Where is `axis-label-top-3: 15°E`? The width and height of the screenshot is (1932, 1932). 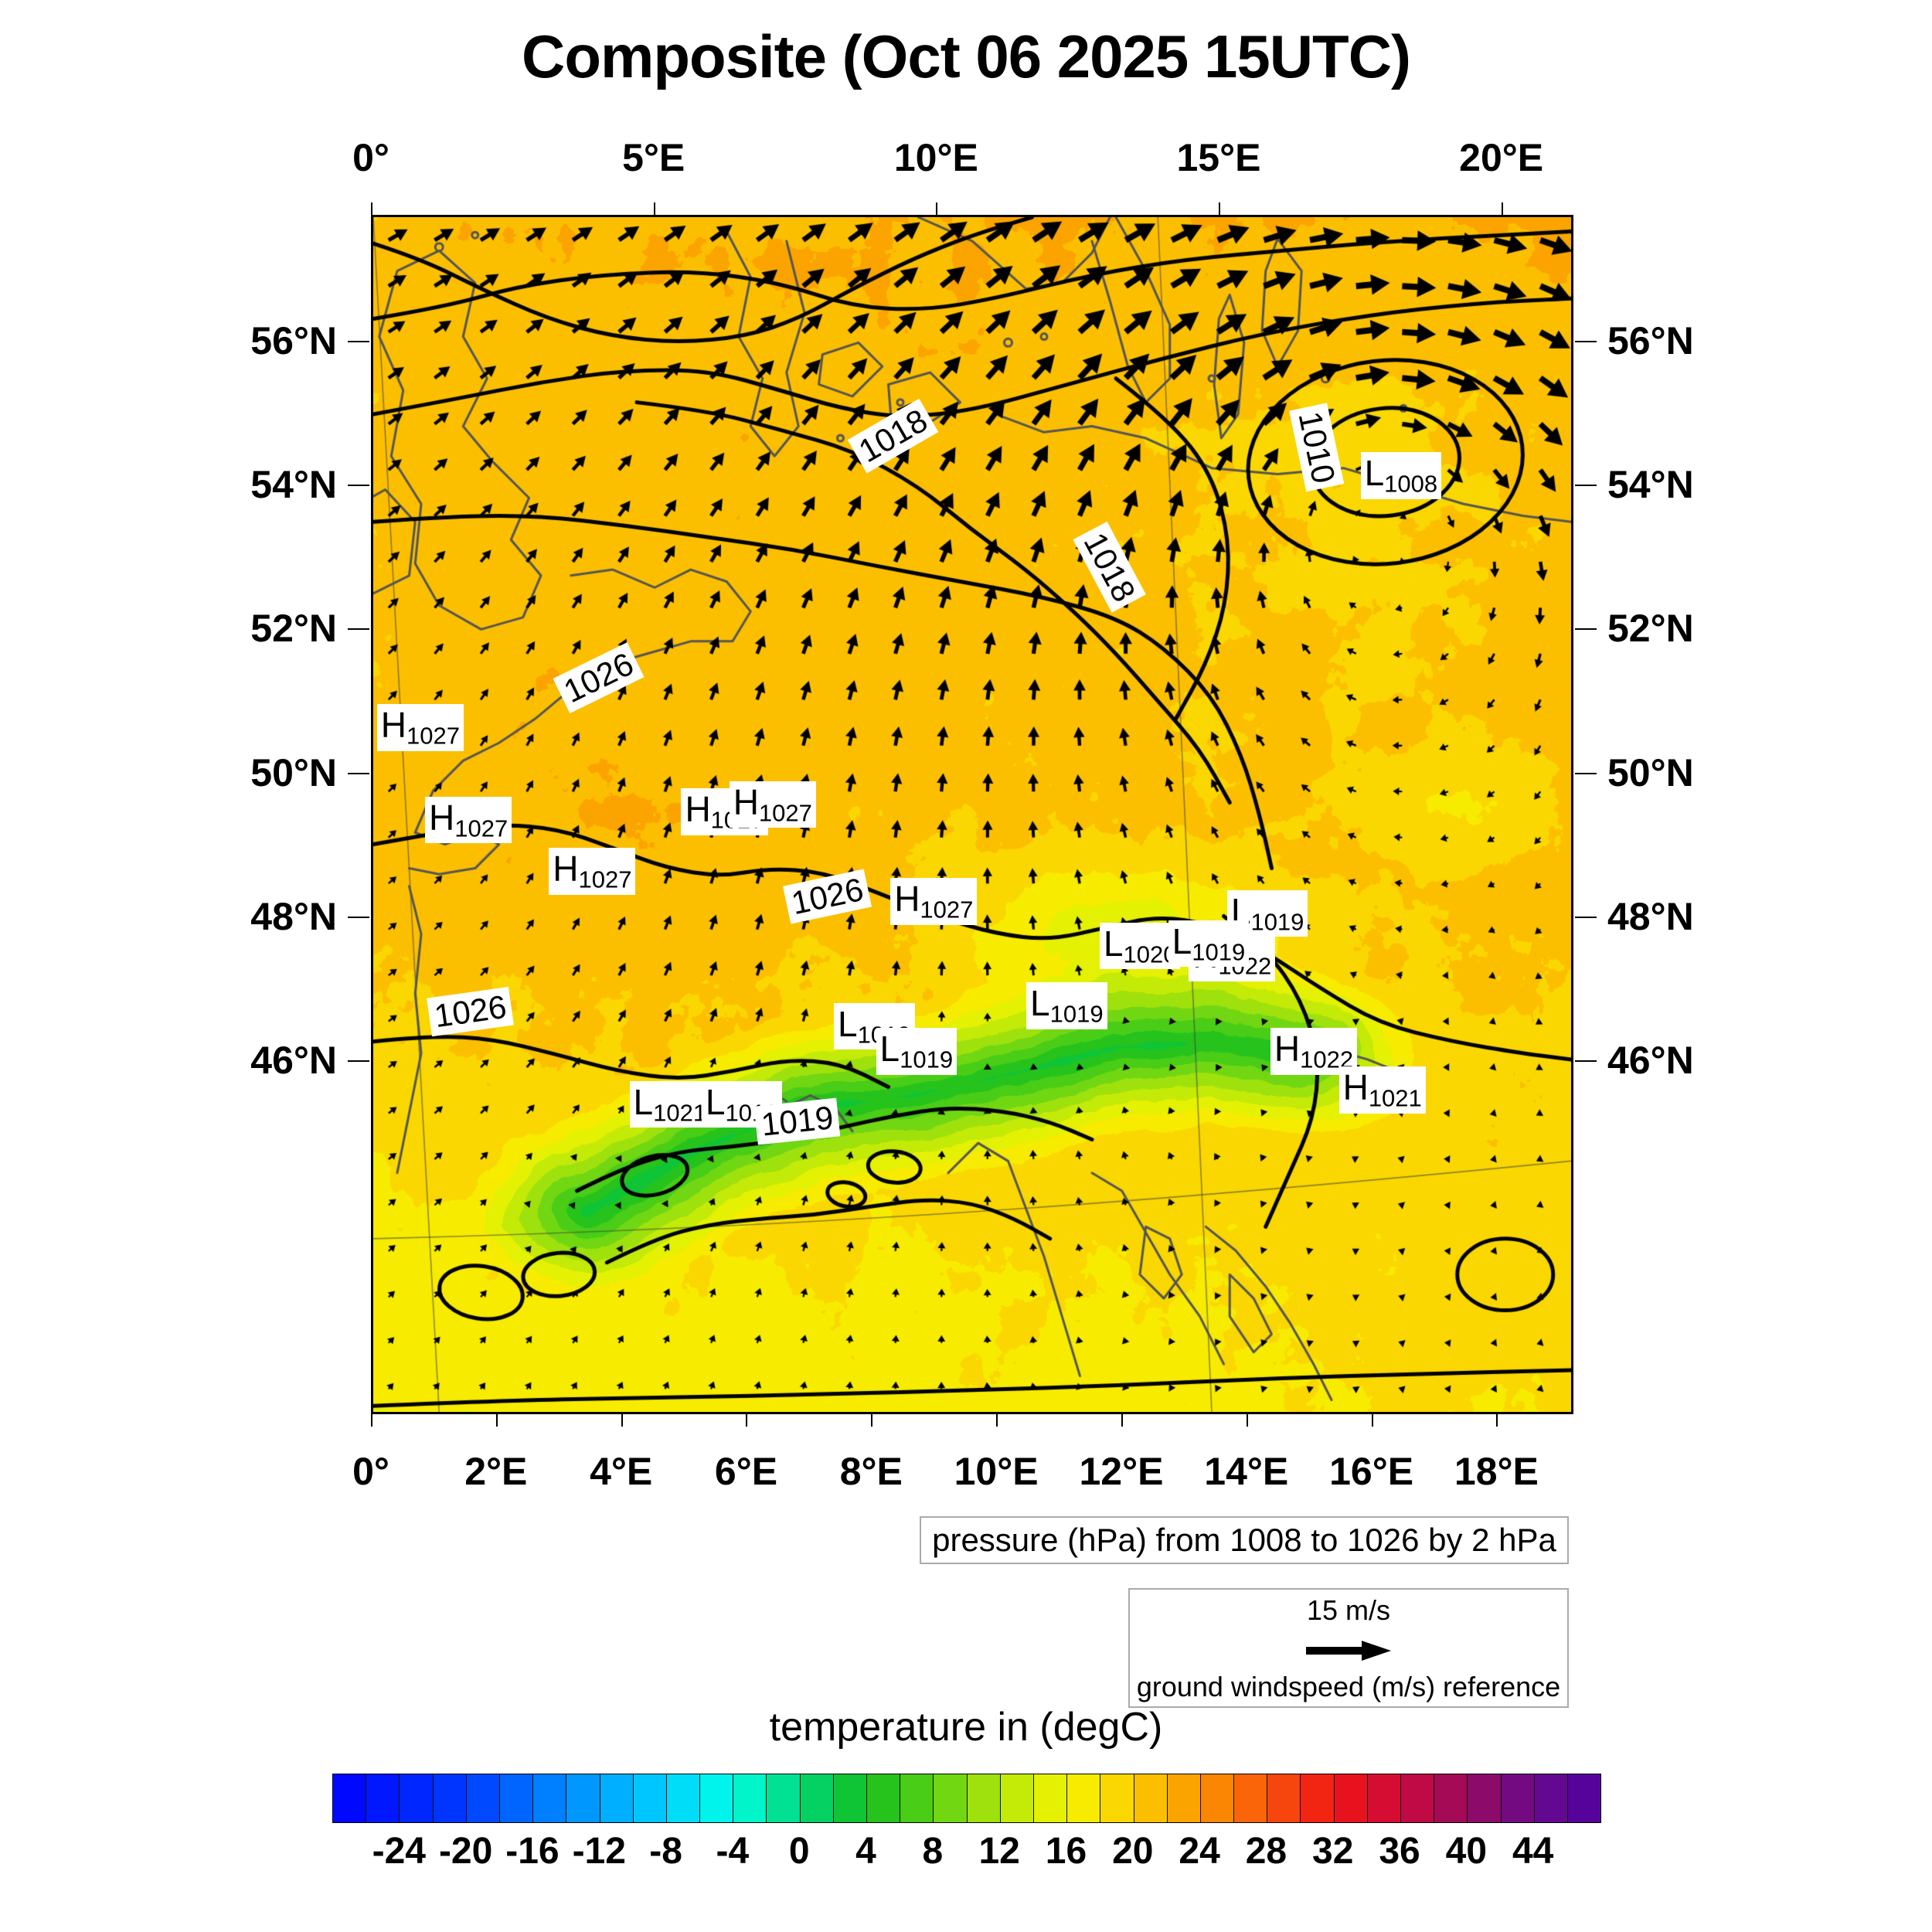
axis-label-top-3: 15°E is located at coordinates (1219, 158).